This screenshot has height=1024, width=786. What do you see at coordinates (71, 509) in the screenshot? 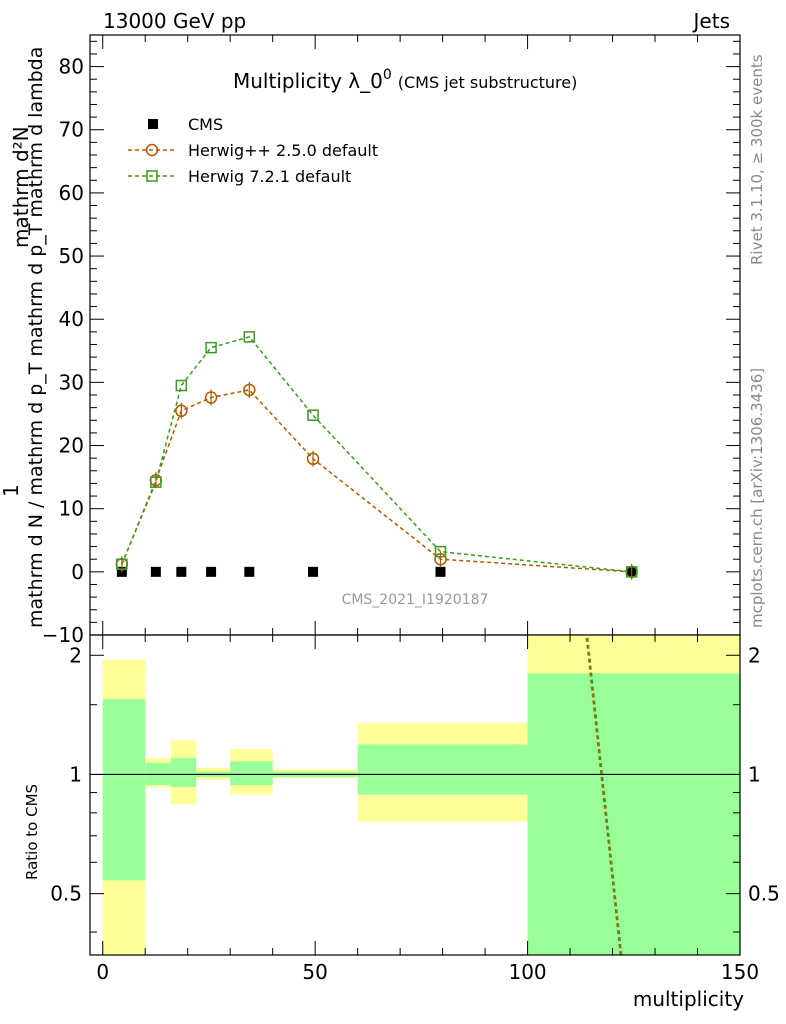
I see `main-y-tick-label-2: 10` at bounding box center [71, 509].